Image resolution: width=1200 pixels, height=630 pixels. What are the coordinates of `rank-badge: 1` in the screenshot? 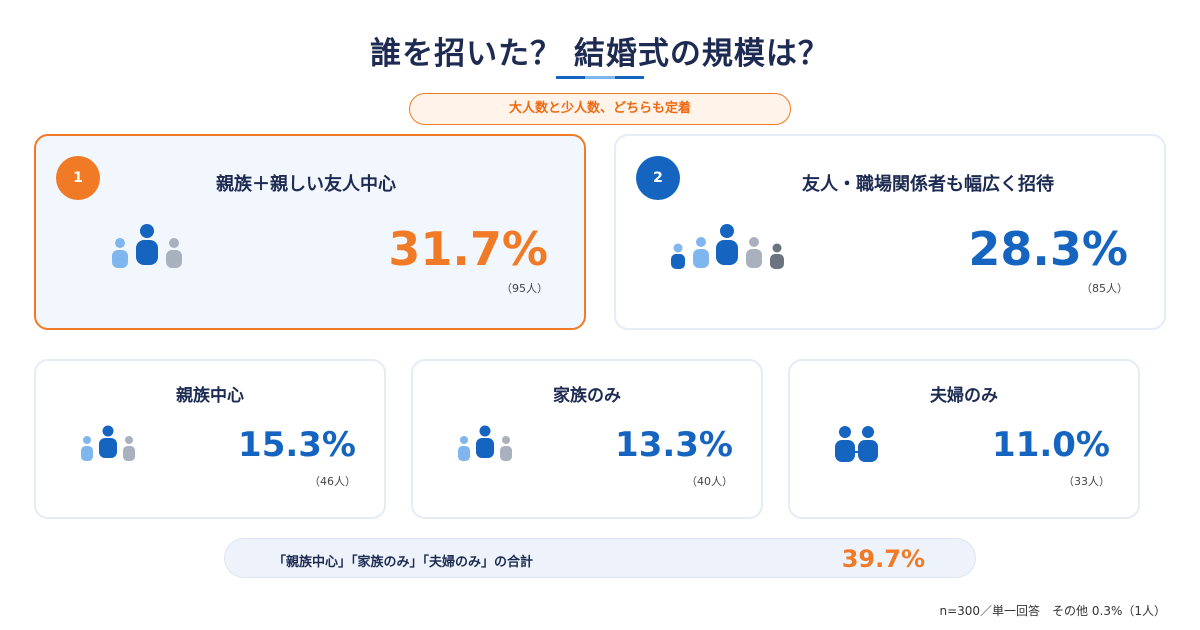 It's located at (78, 178).